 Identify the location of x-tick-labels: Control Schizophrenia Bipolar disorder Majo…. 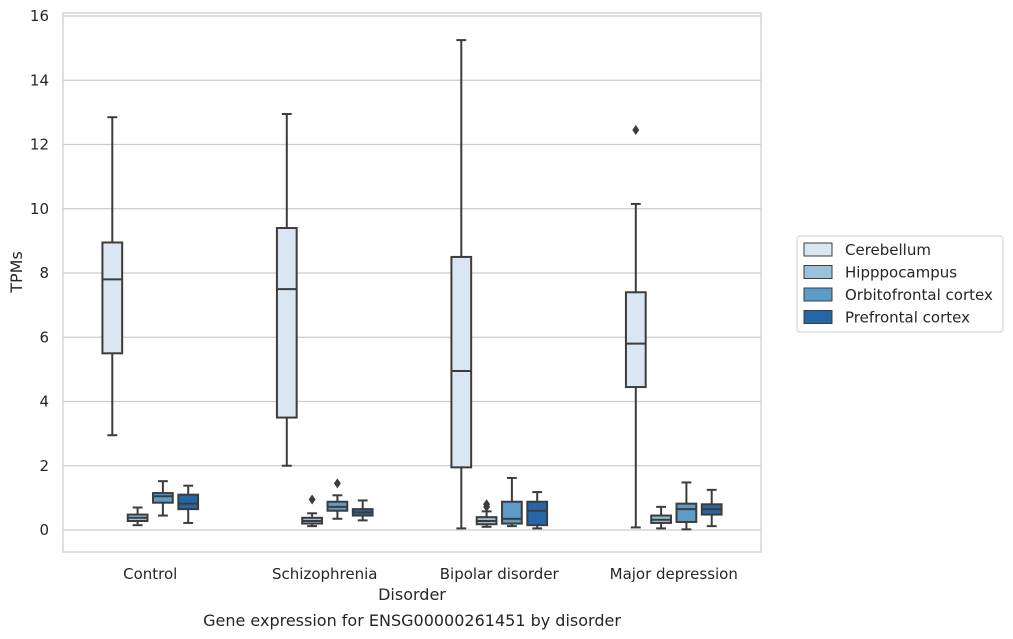
(430, 574).